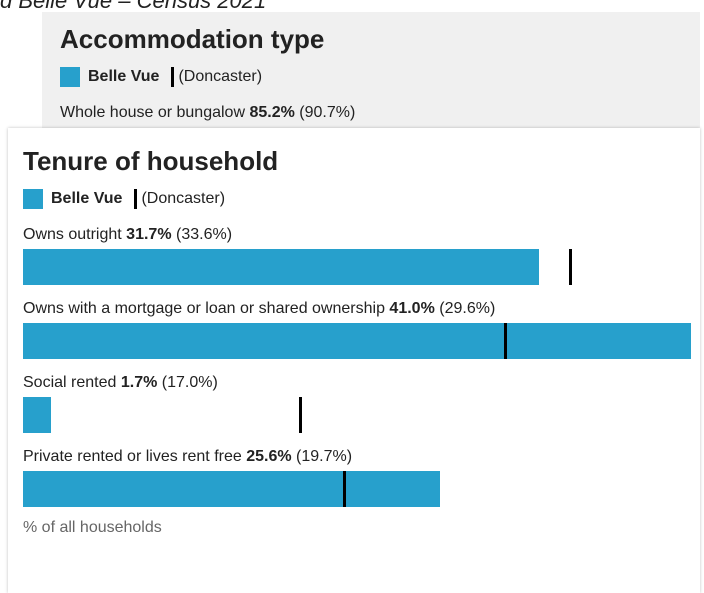 This screenshot has width=704, height=593. Describe the element at coordinates (133, 6) in the screenshot. I see `page-title: d Belle Vue – Census 2021` at that location.